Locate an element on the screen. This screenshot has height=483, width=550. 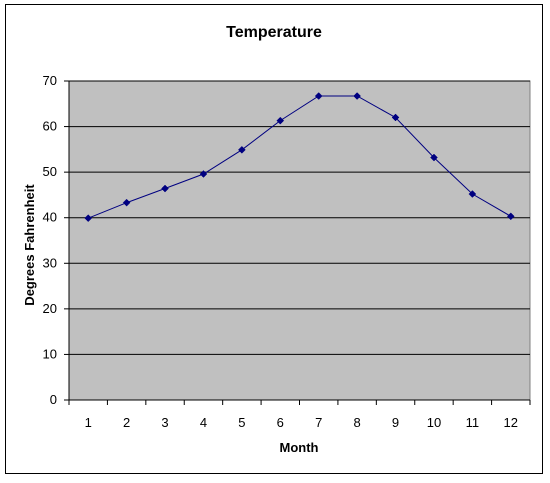
y-tick-label: 20 is located at coordinates (50, 308).